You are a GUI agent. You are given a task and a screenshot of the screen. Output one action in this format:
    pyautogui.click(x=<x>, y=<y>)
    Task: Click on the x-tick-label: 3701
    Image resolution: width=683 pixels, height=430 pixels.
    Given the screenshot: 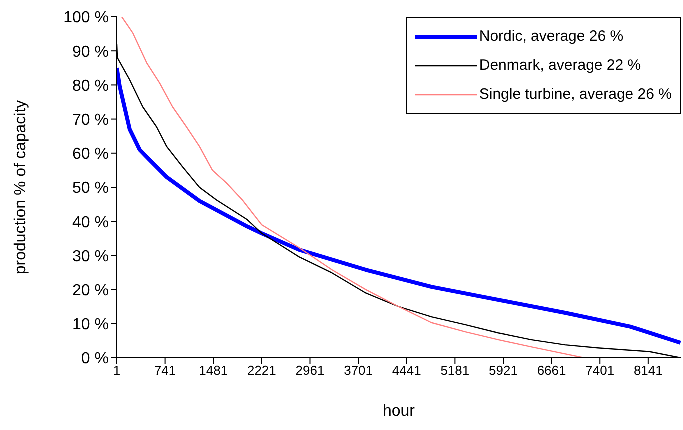 What is the action you would take?
    pyautogui.click(x=359, y=370)
    